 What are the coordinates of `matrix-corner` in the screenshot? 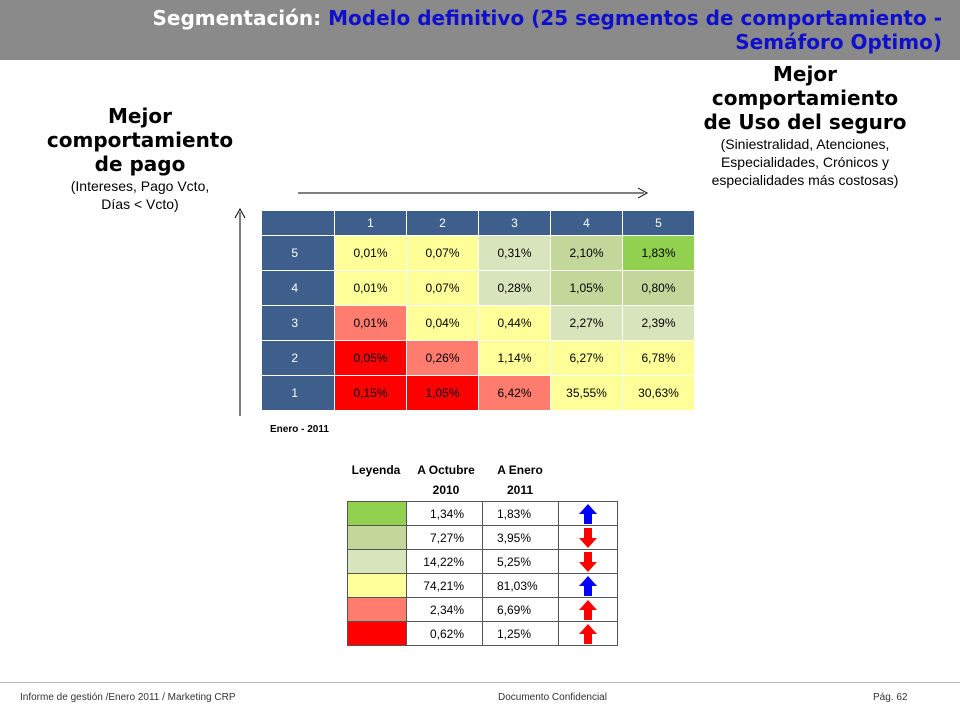 It's located at (298, 223).